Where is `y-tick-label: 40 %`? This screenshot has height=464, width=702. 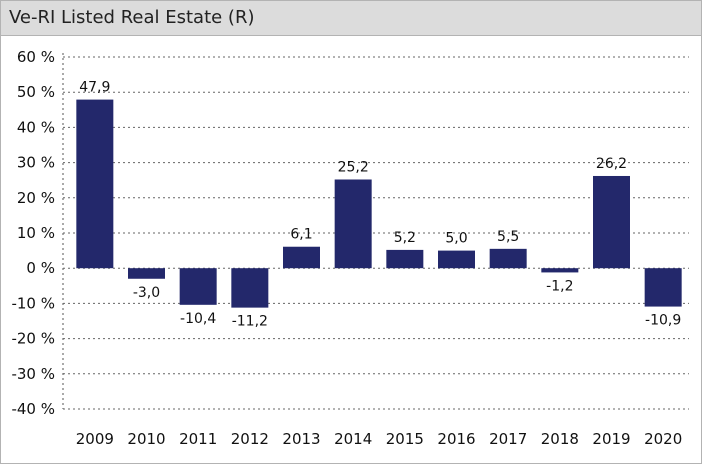 y-tick-label: 40 % is located at coordinates (36, 127).